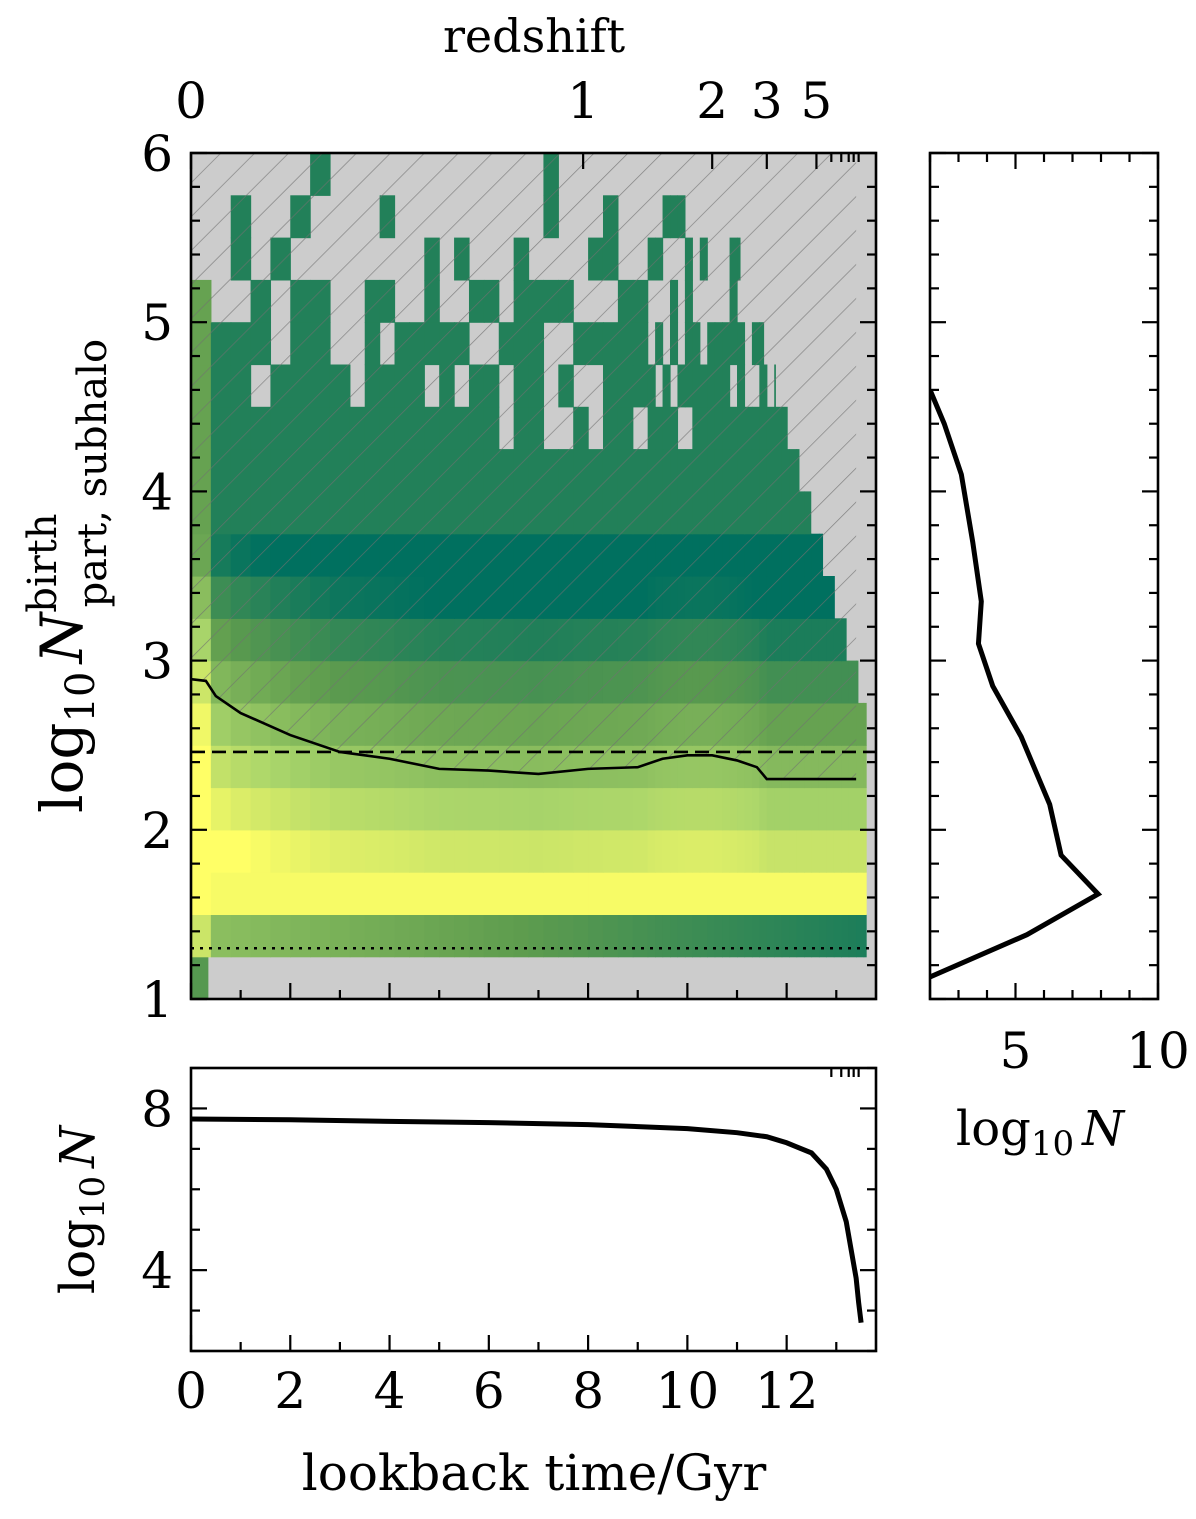  Describe the element at coordinates (390, 1391) in the screenshot. I see `x-tick-label: 4` at that location.